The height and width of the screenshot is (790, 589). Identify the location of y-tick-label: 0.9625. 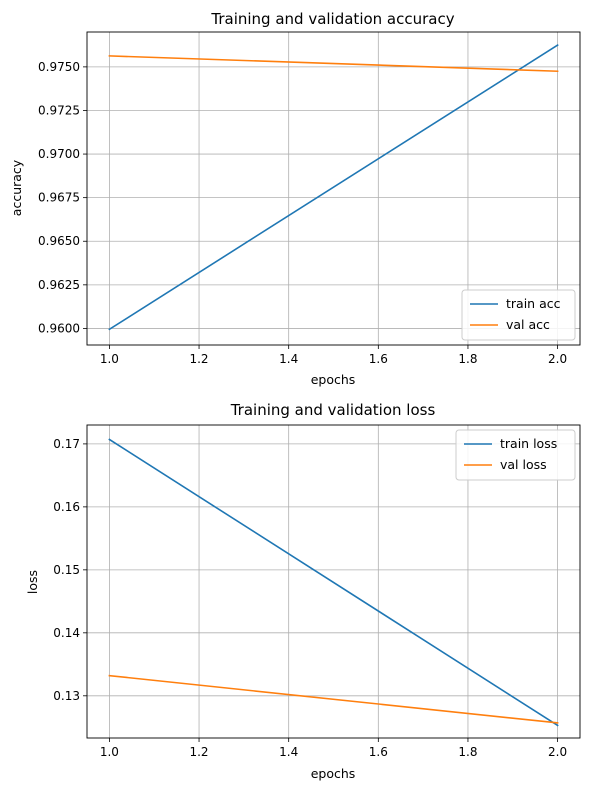
(59, 285).